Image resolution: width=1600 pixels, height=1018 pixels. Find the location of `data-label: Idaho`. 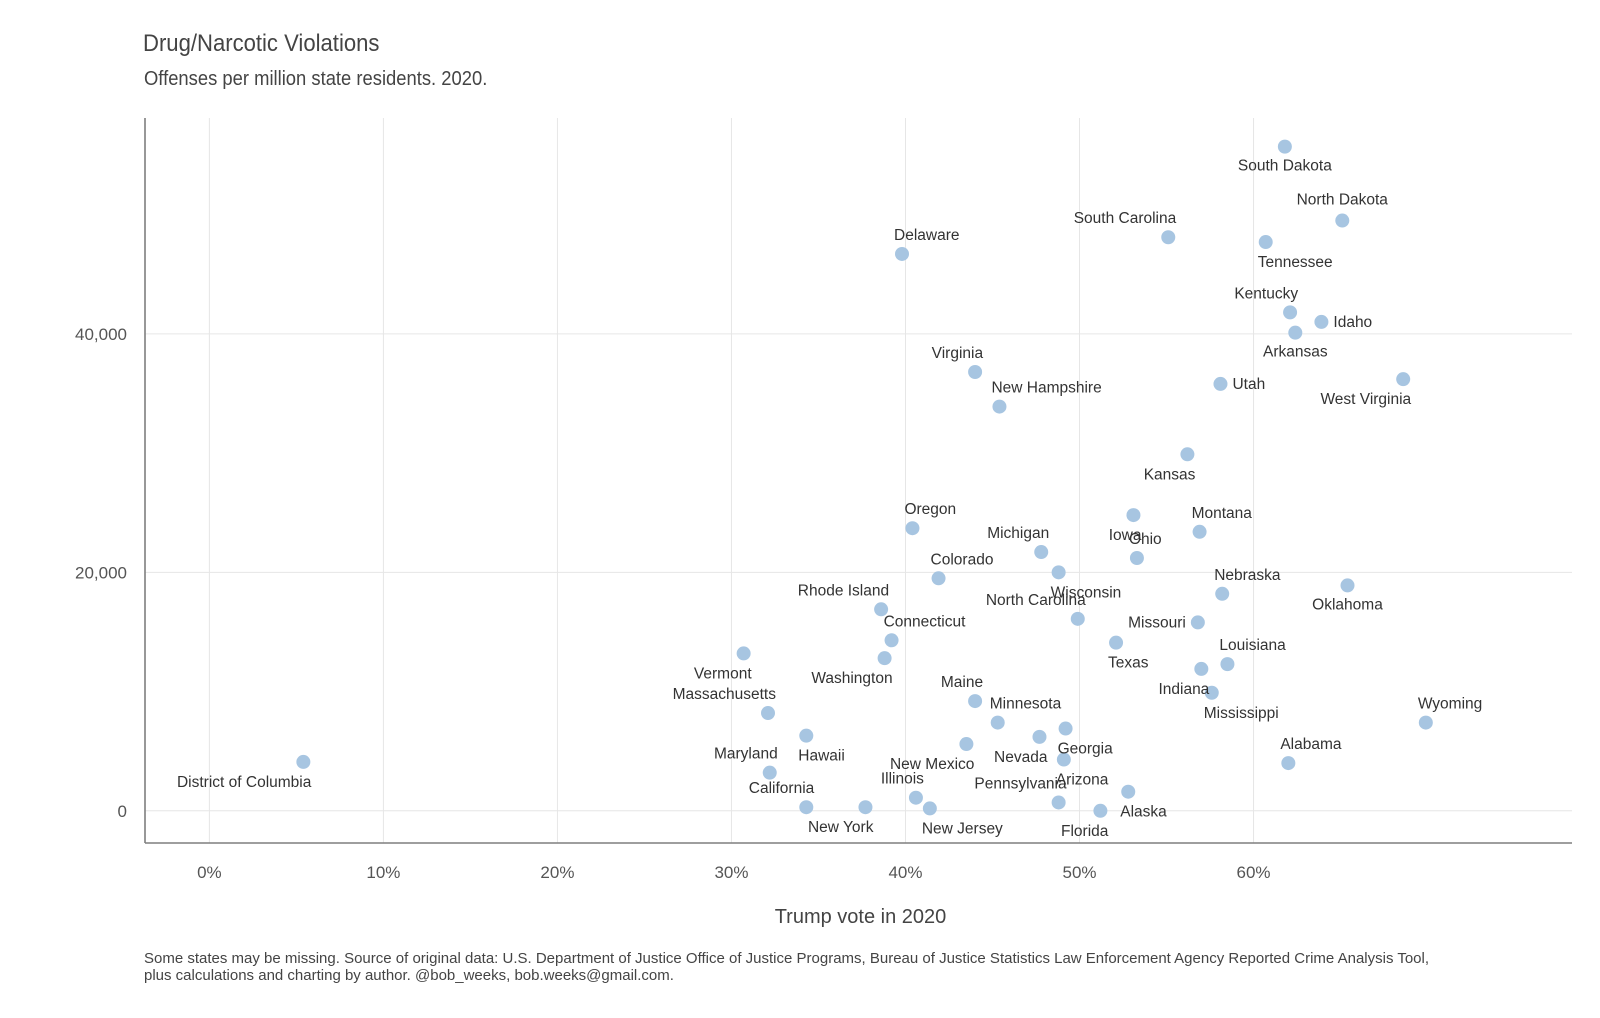

data-label: Idaho is located at coordinates (1352, 322).